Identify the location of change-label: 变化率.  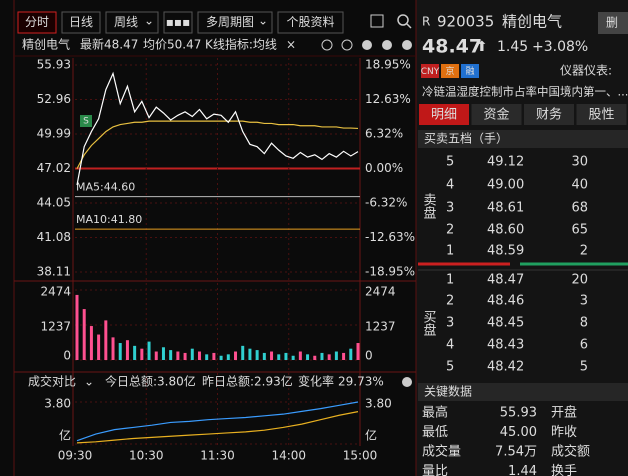
(316, 381).